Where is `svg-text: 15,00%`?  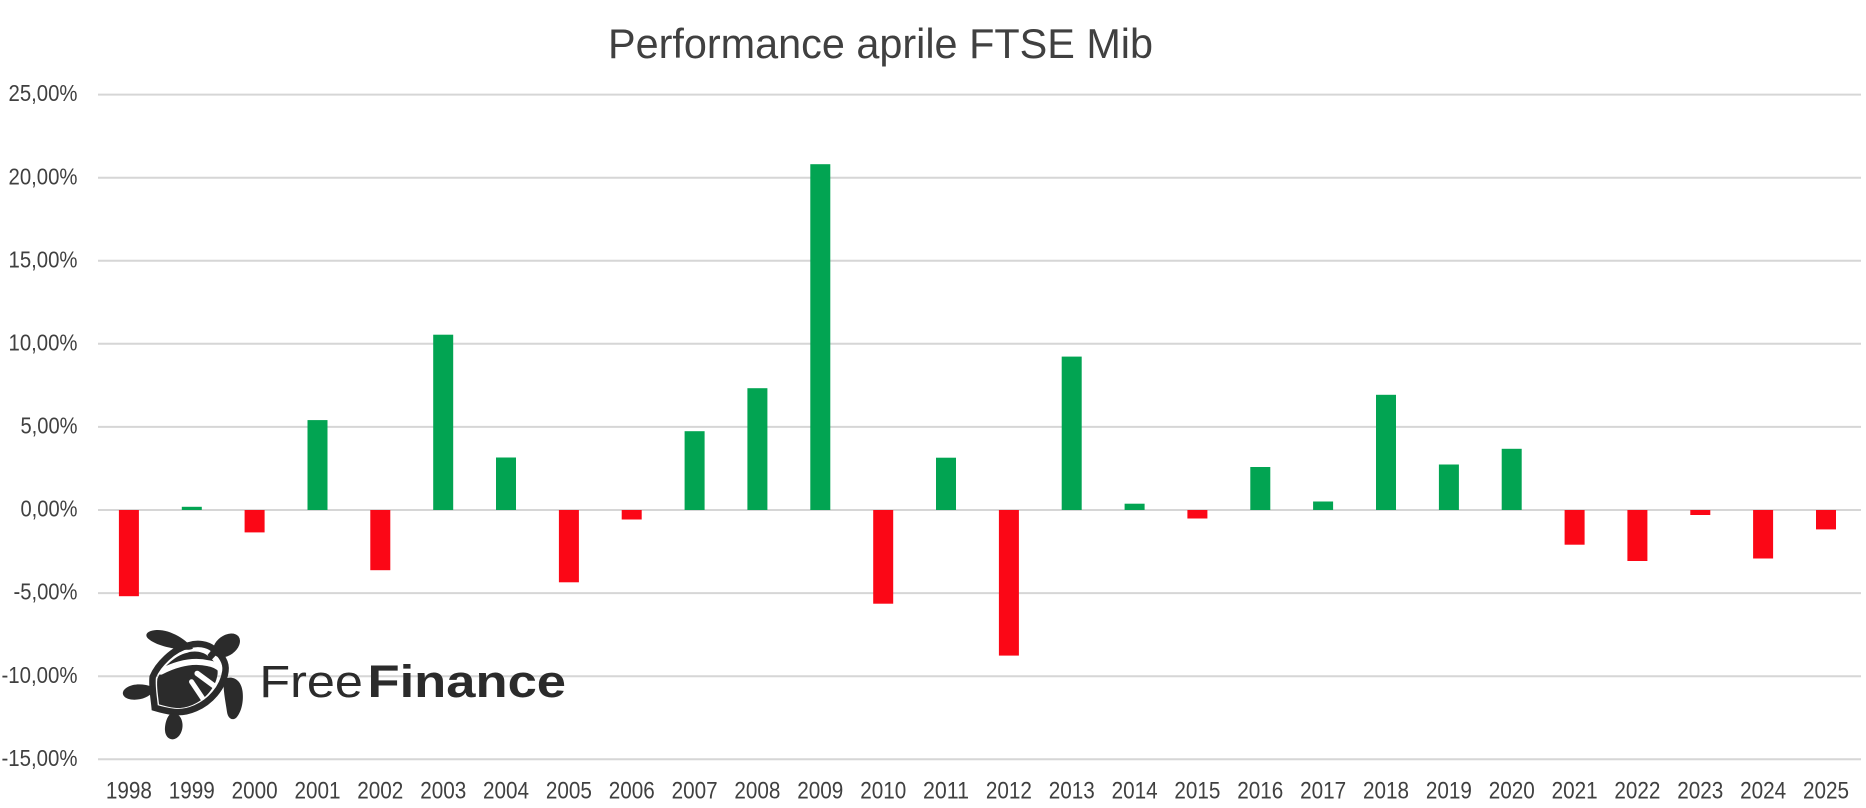 svg-text: 15,00% is located at coordinates (43, 259).